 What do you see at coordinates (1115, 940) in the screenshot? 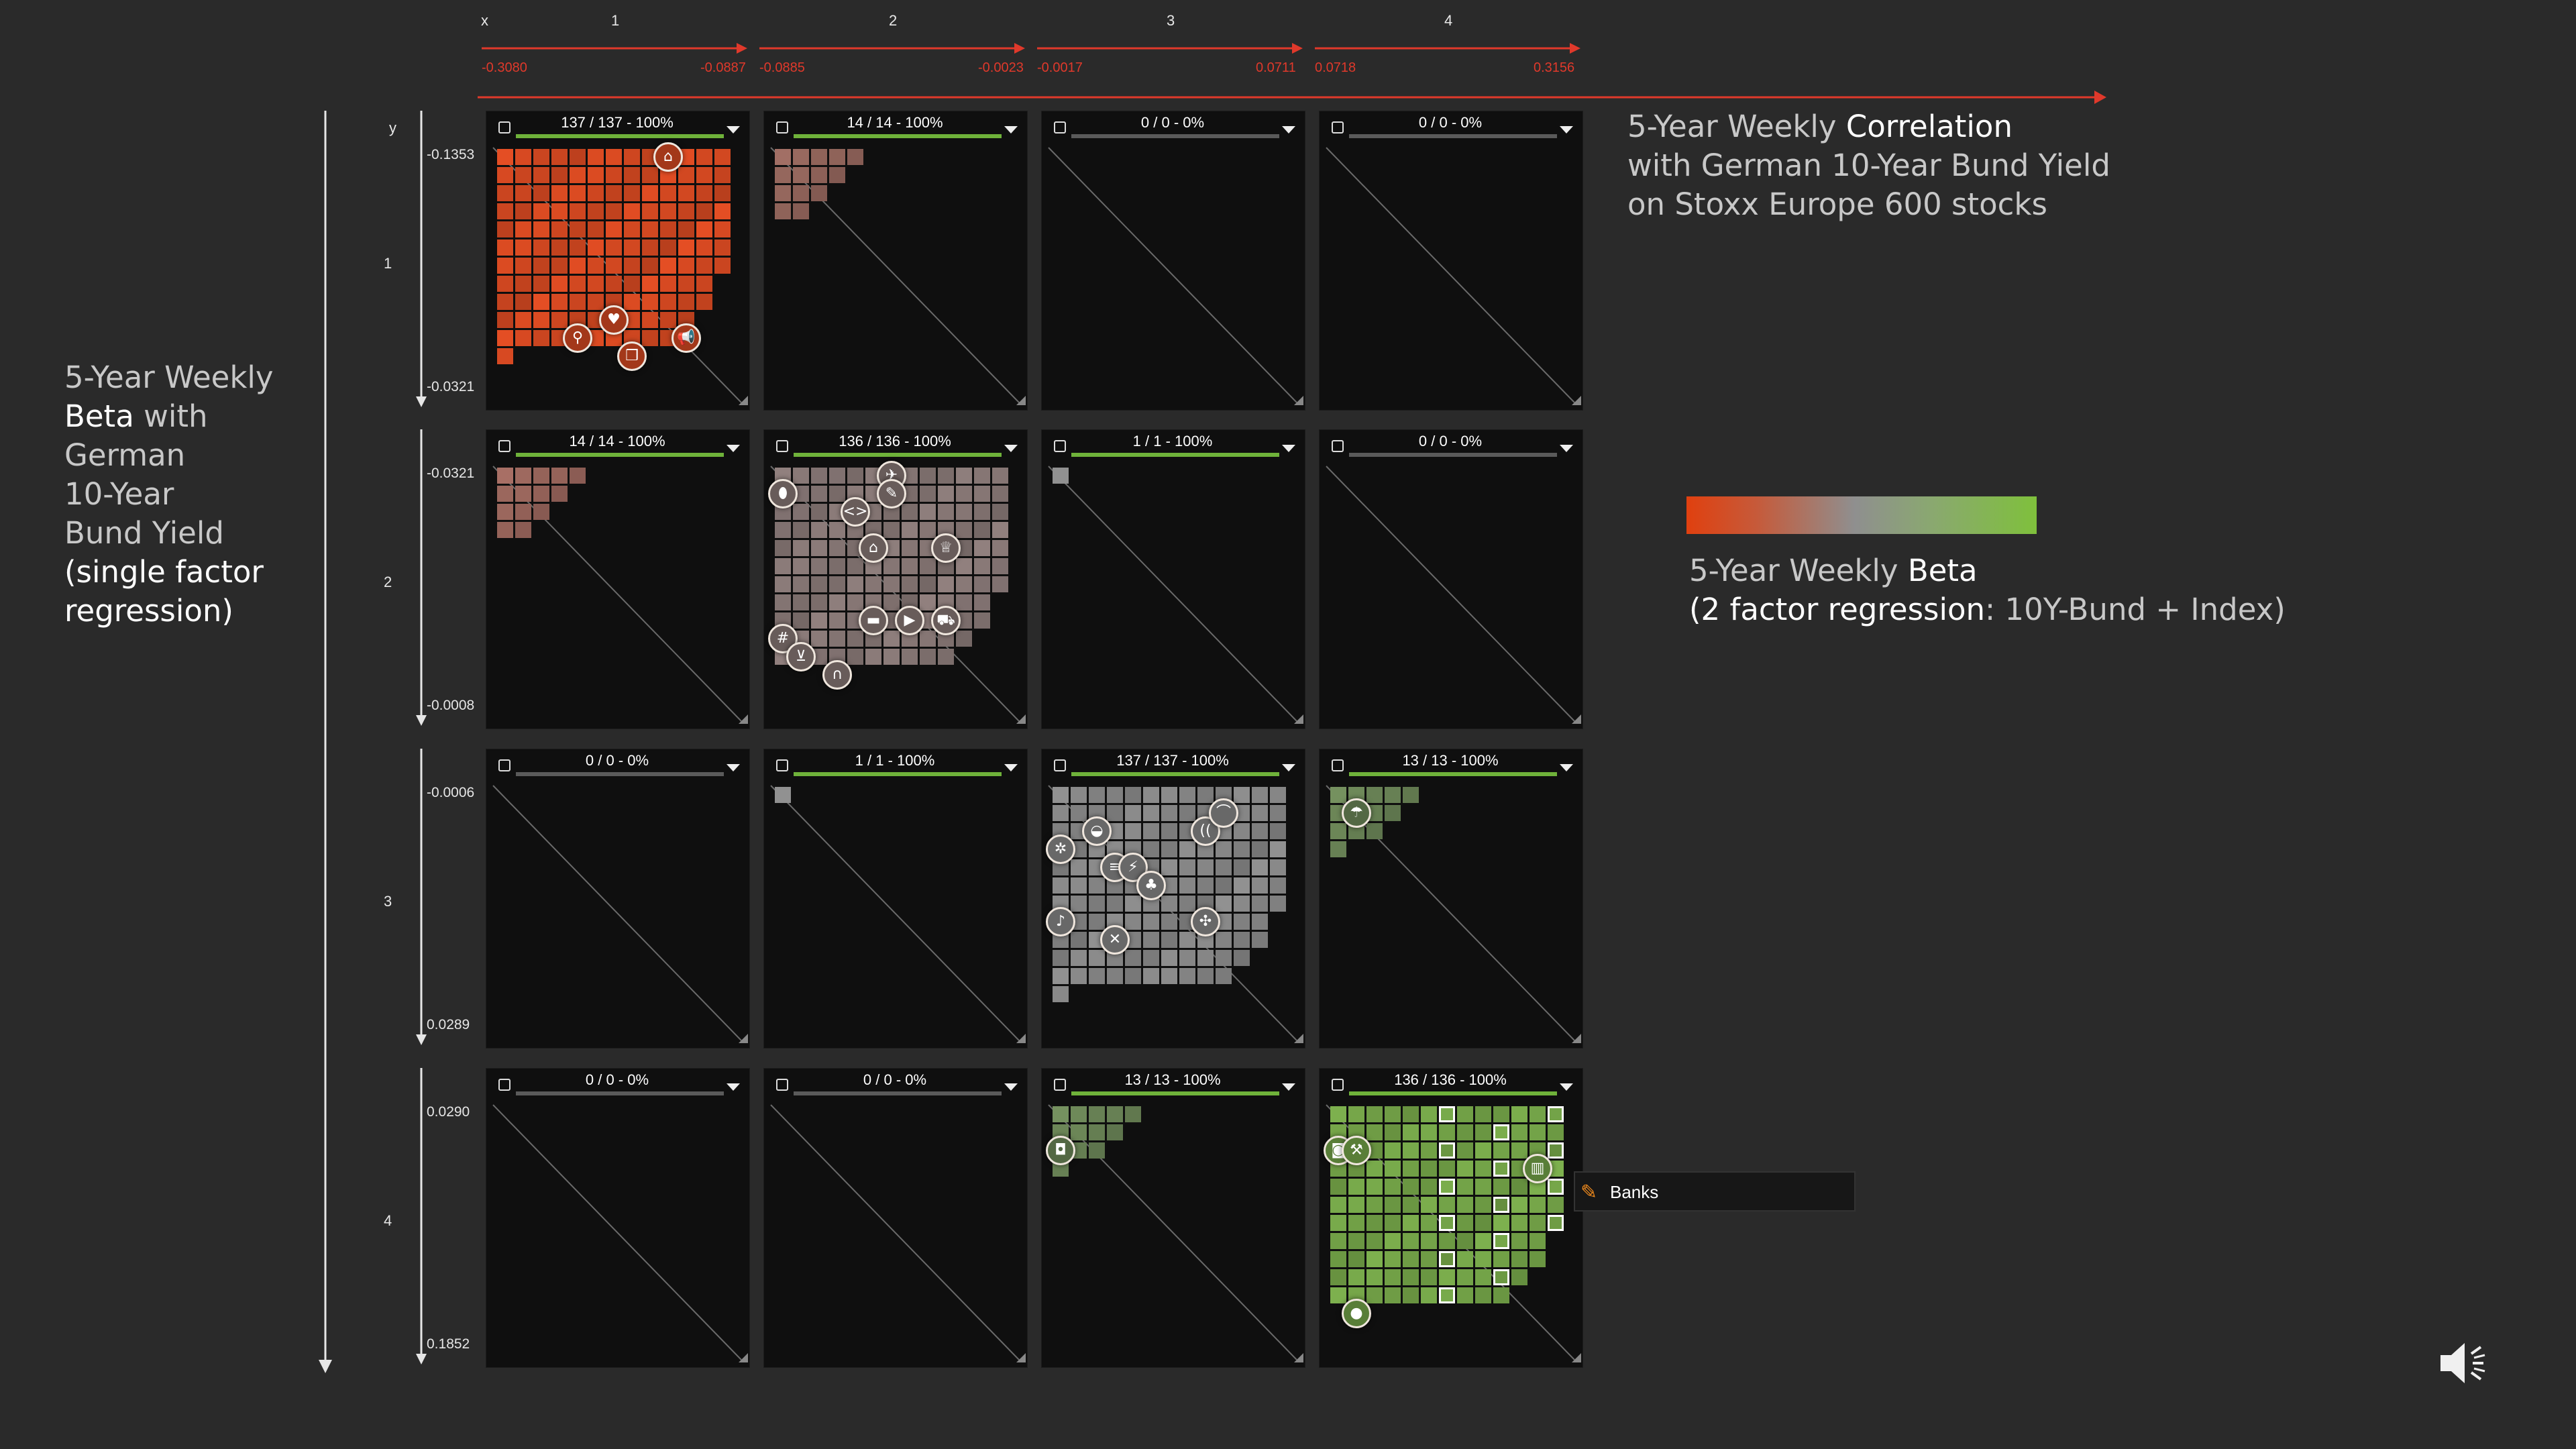
I see `tools-icon: ✕` at bounding box center [1115, 940].